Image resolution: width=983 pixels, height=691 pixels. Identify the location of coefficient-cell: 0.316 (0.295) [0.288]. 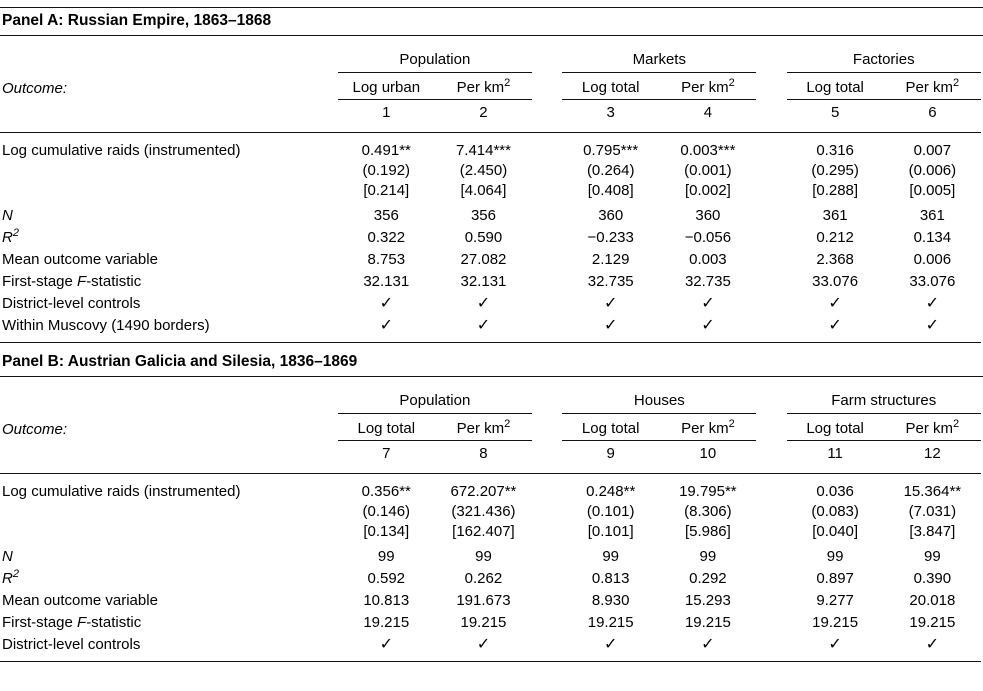
(835, 169).